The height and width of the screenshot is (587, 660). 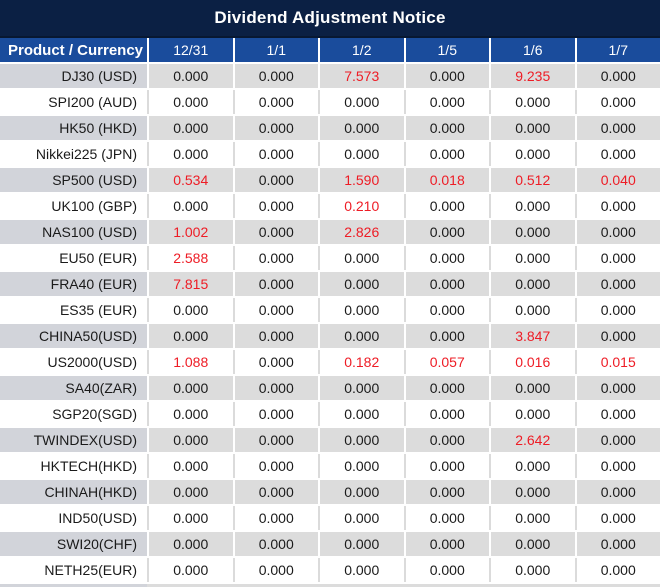 What do you see at coordinates (190, 258) in the screenshot?
I see `value-cell: 2.588` at bounding box center [190, 258].